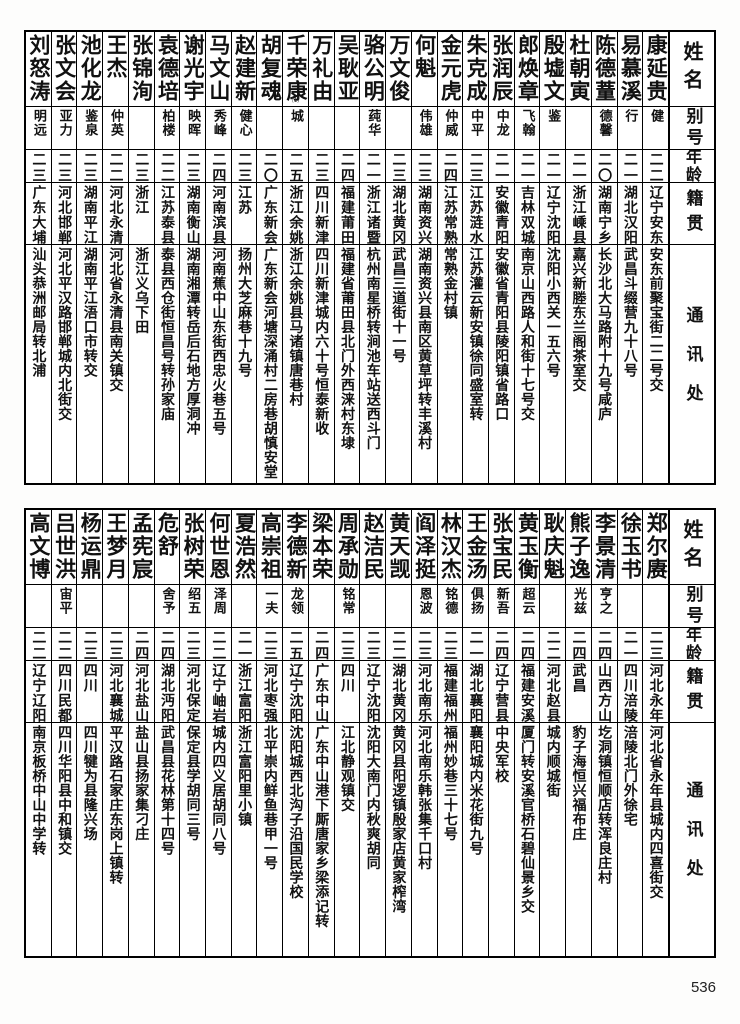 Image resolution: width=740 pixels, height=1024 pixels. What do you see at coordinates (424, 691) in the screenshot?
I see `roster-cell-origin: 河北南乐` at bounding box center [424, 691].